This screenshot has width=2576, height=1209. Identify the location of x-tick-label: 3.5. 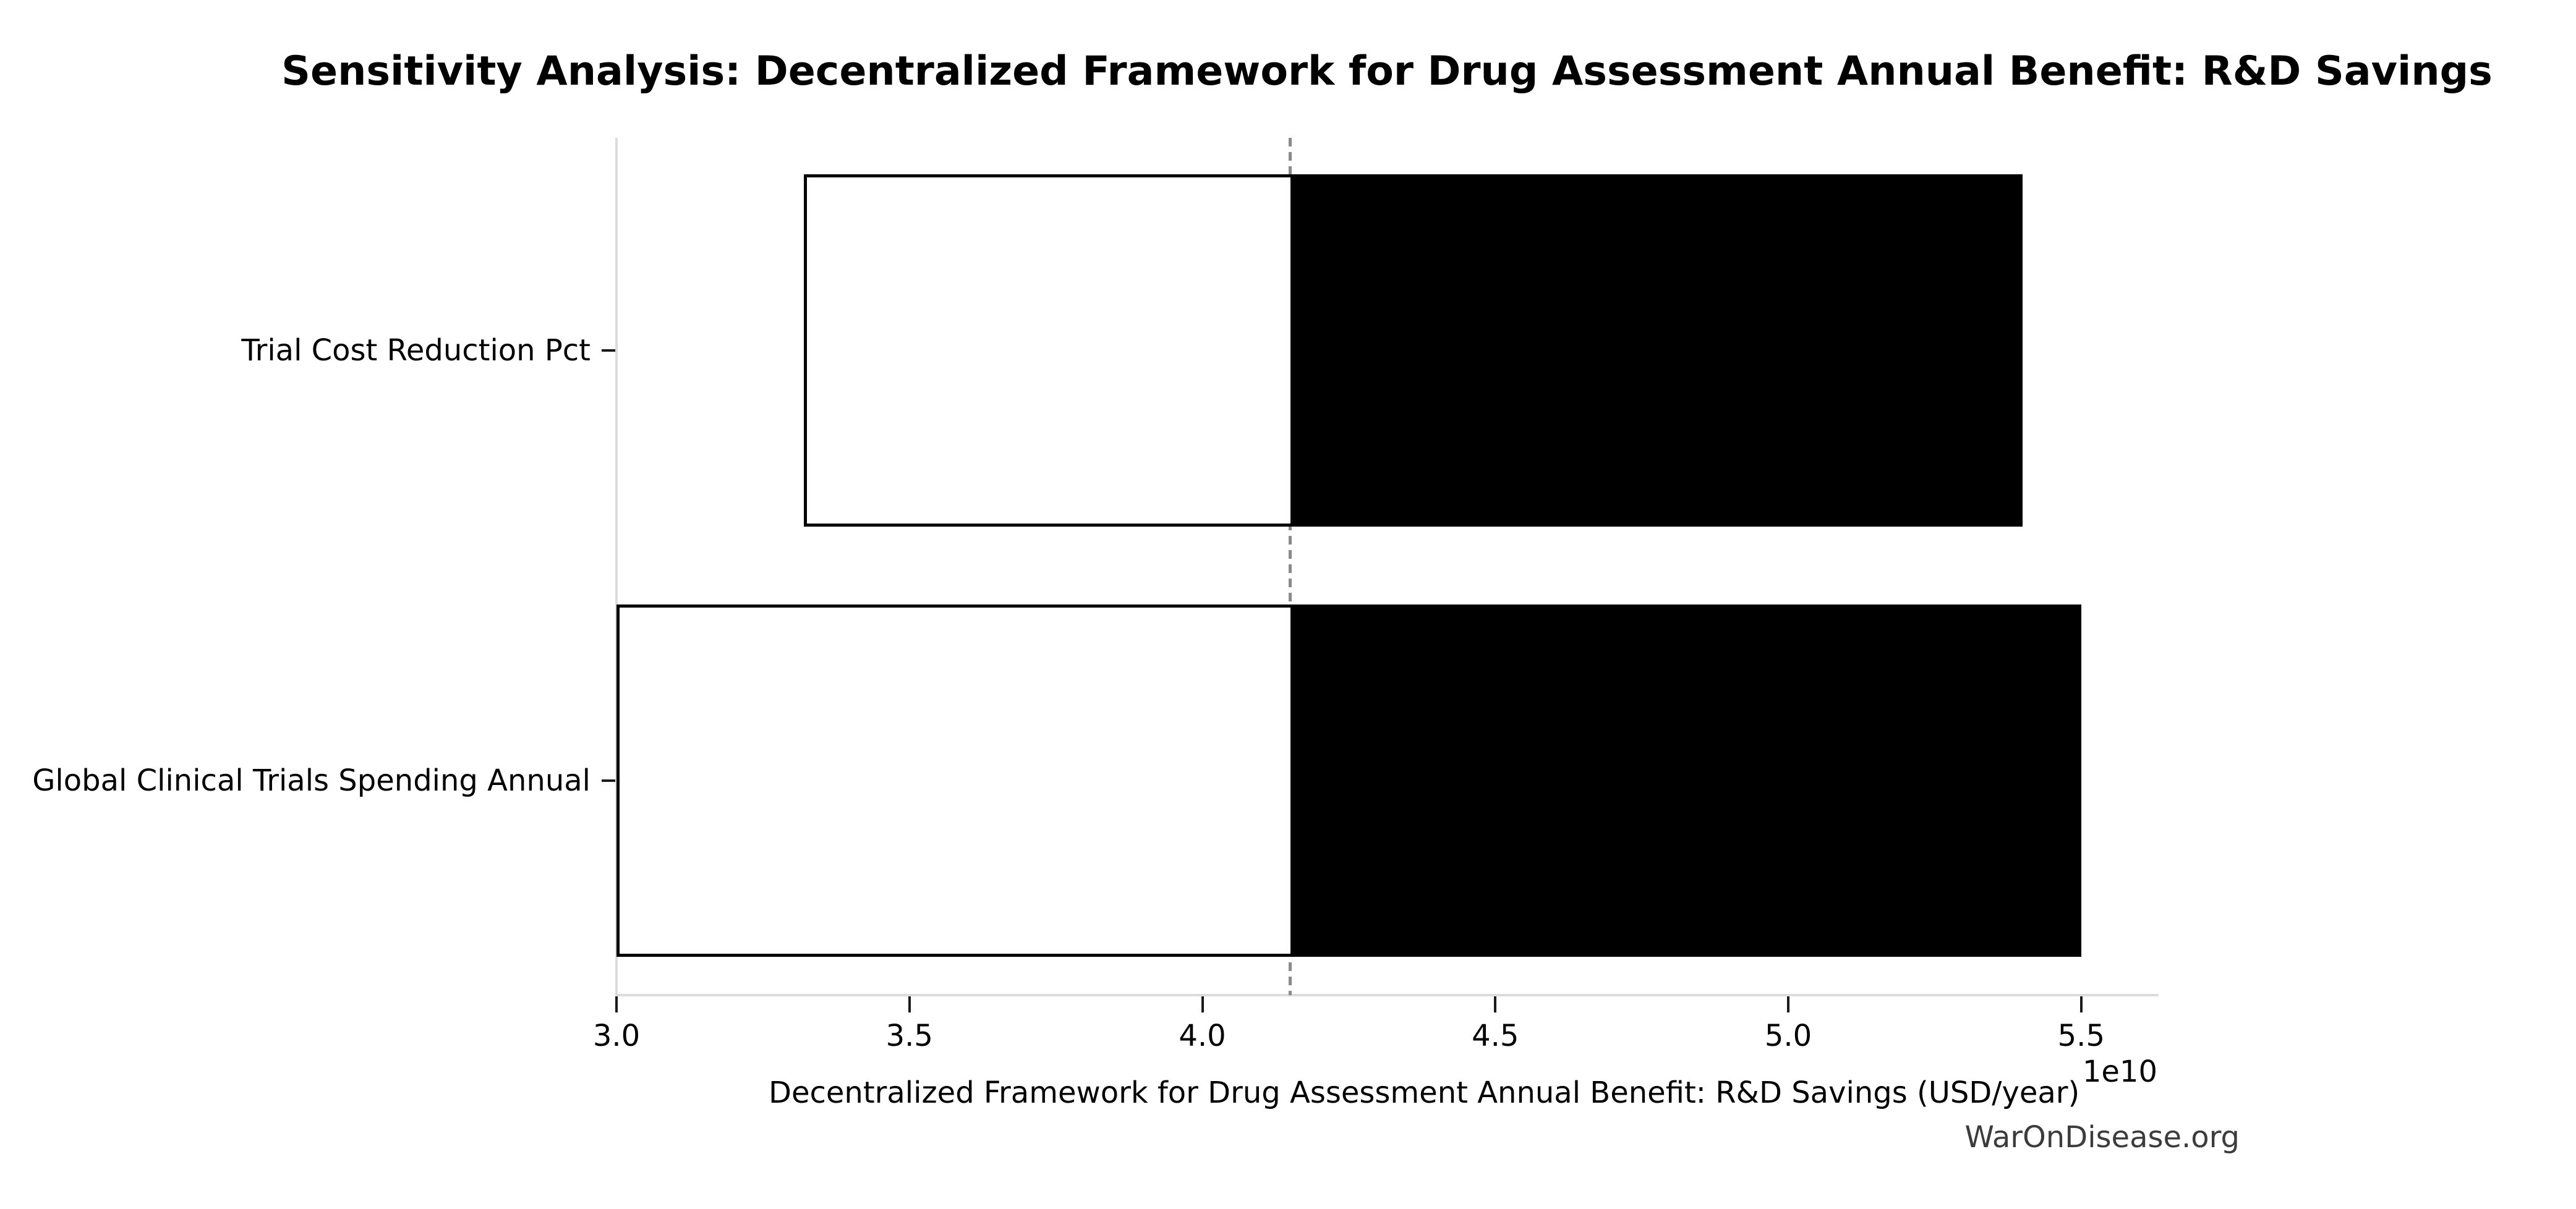
(909, 1036).